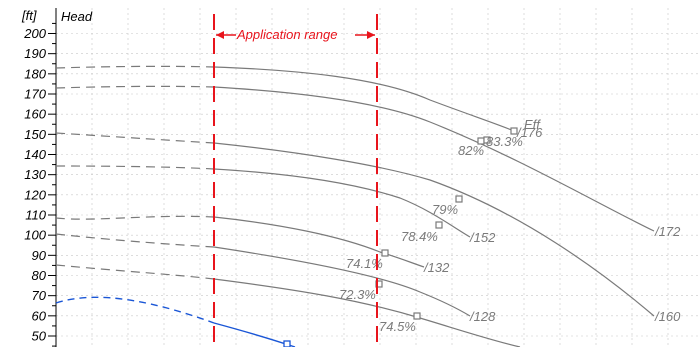 This screenshot has height=347, width=700. I want to click on y-tick-label-70: 70, so click(39, 295).